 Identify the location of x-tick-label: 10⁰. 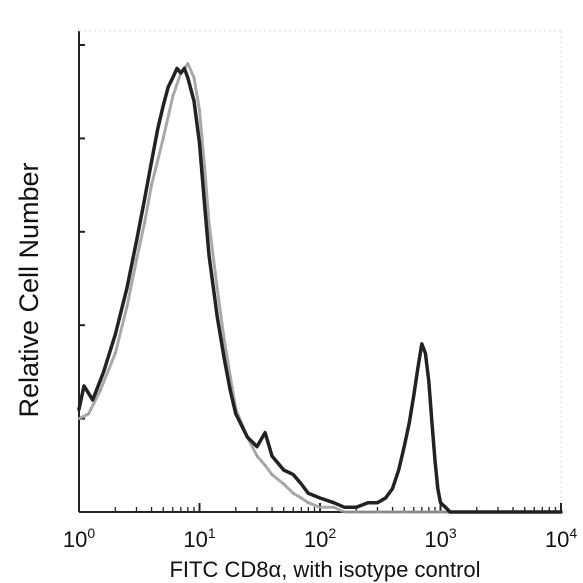
(79, 538).